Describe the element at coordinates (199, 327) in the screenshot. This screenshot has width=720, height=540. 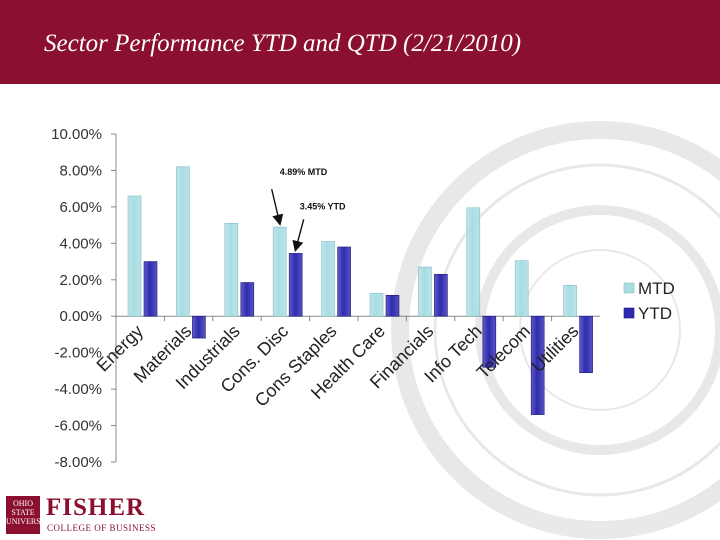
I see `bar-ytd-materials` at that location.